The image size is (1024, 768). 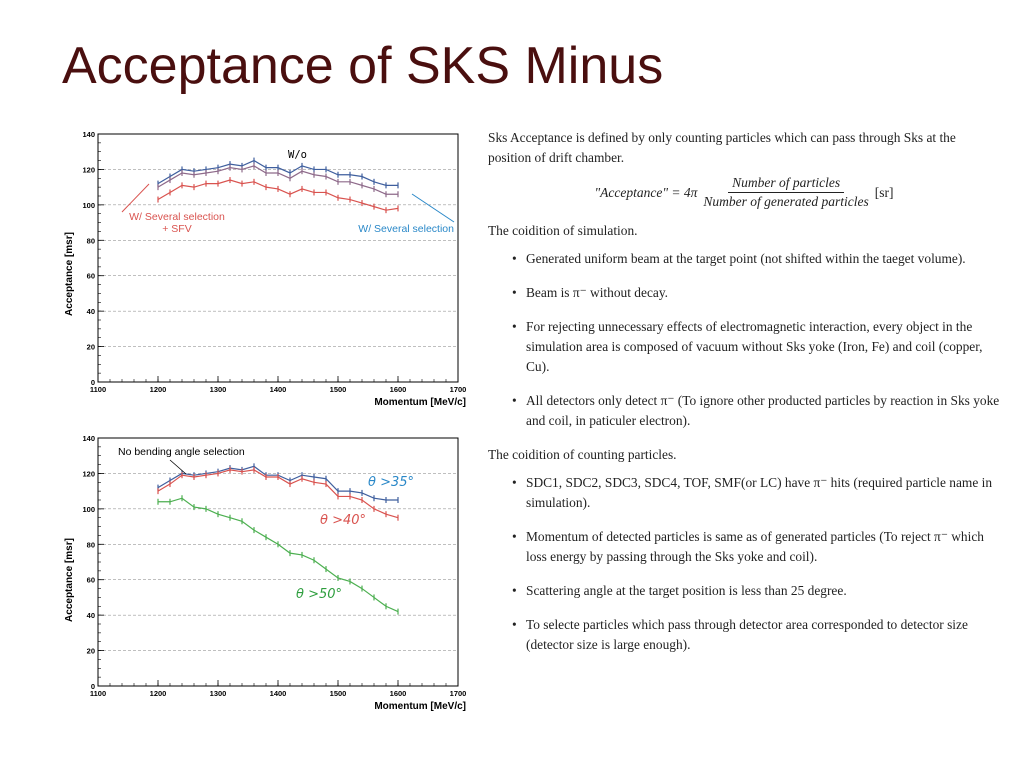 What do you see at coordinates (178, 467) in the screenshot?
I see `annotation-pointer` at bounding box center [178, 467].